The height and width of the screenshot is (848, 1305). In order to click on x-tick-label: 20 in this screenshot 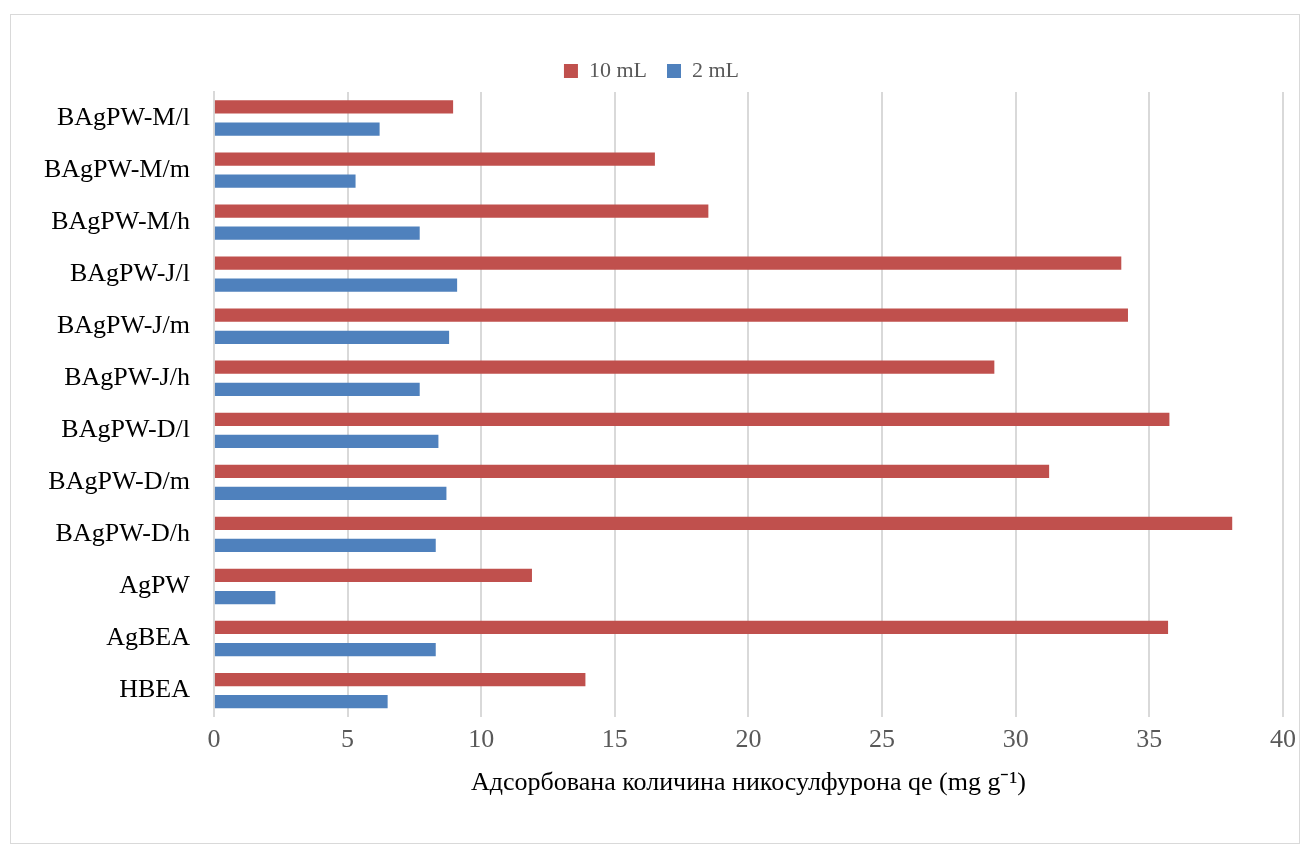, I will do `click(748, 739)`.